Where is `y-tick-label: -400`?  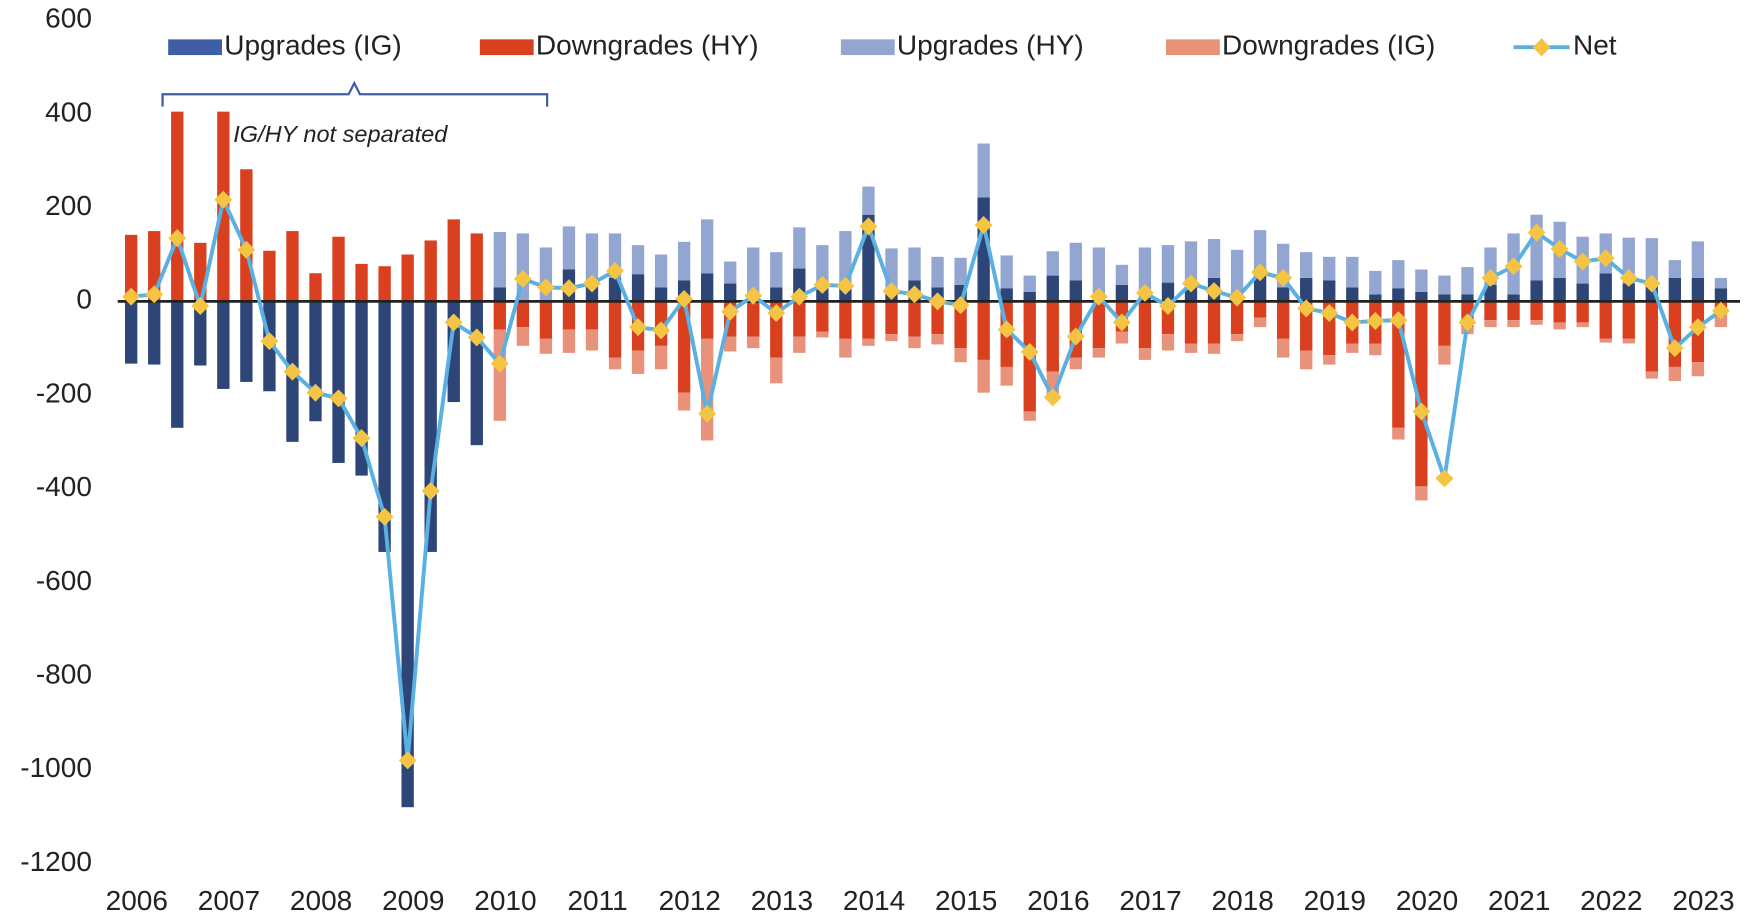
y-tick-label: -400 is located at coordinates (64, 486).